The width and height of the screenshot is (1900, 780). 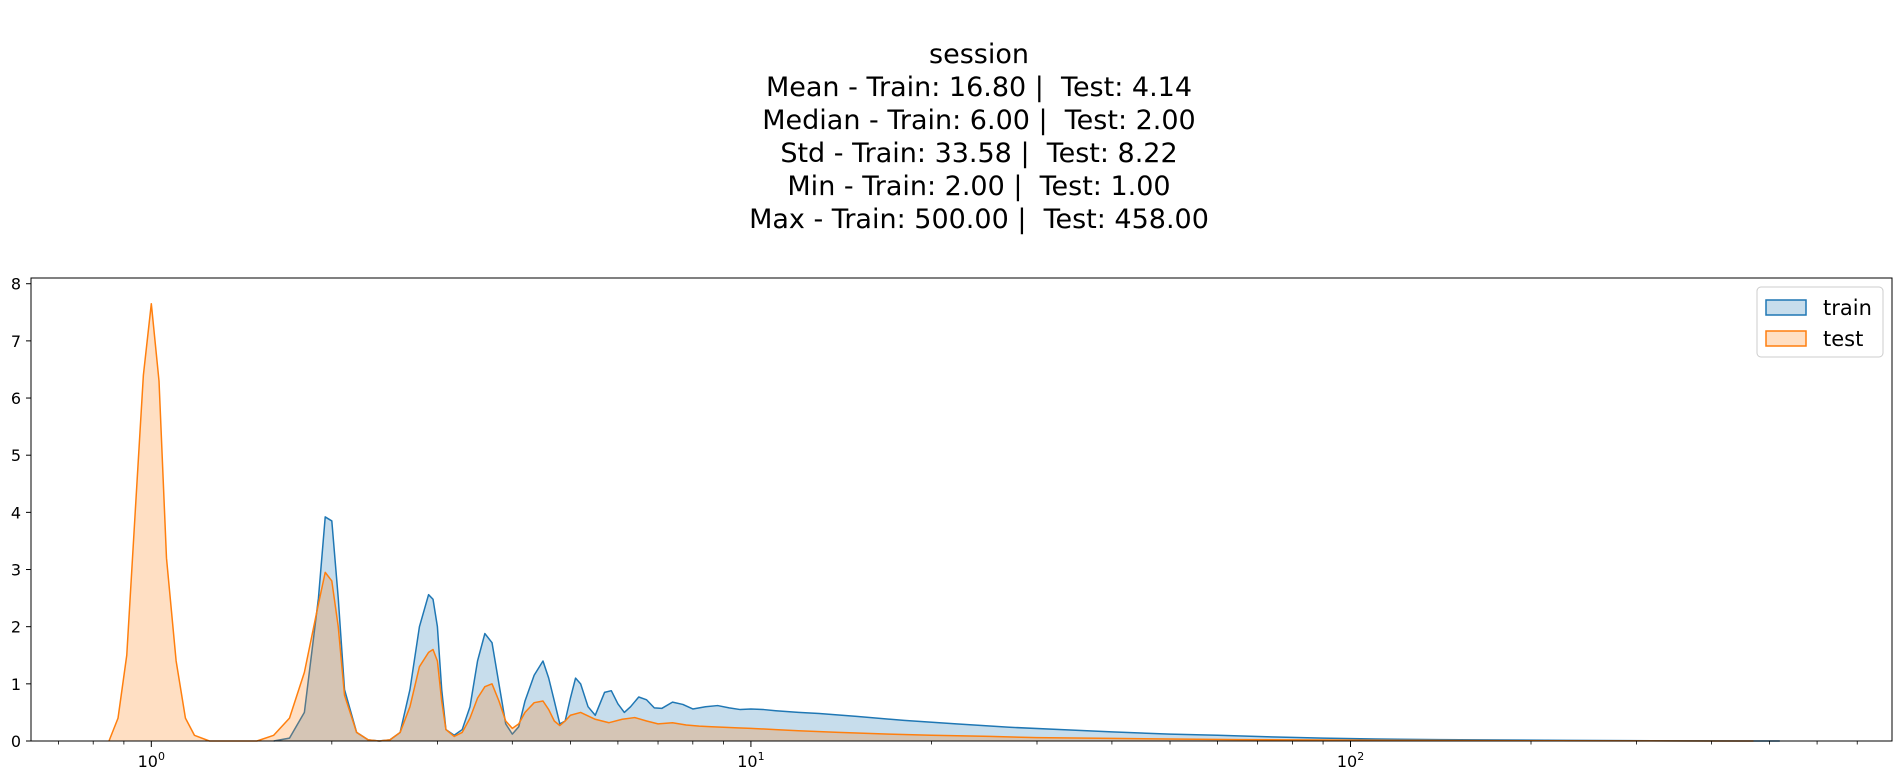 What do you see at coordinates (16, 627) in the screenshot?
I see `y-tick-label: 2` at bounding box center [16, 627].